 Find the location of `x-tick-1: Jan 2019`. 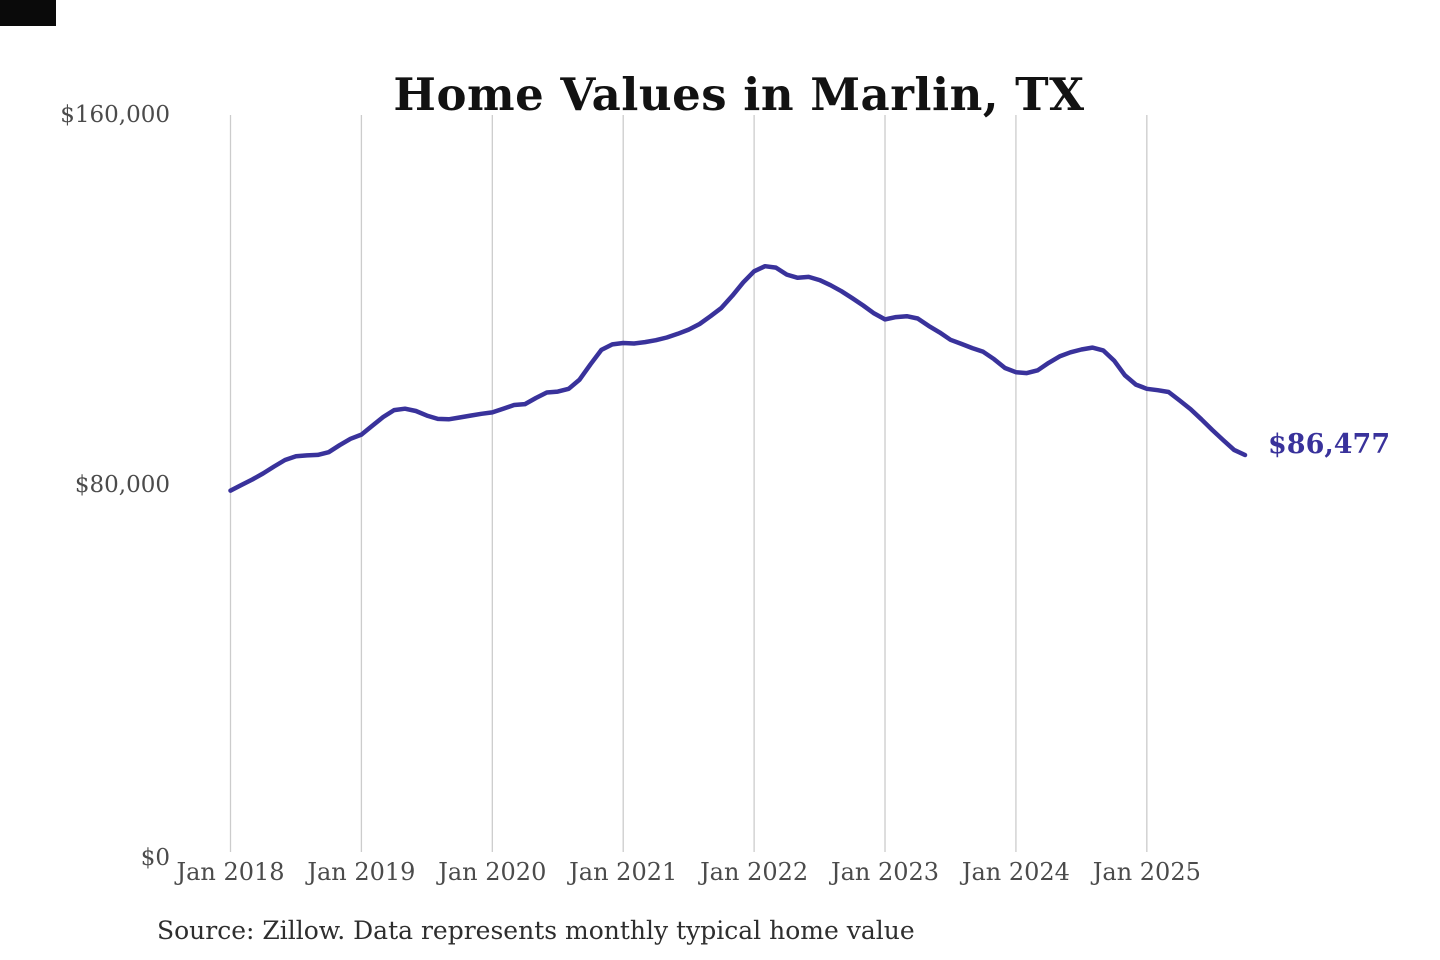

x-tick-1: Jan 2019 is located at coordinates (361, 872).